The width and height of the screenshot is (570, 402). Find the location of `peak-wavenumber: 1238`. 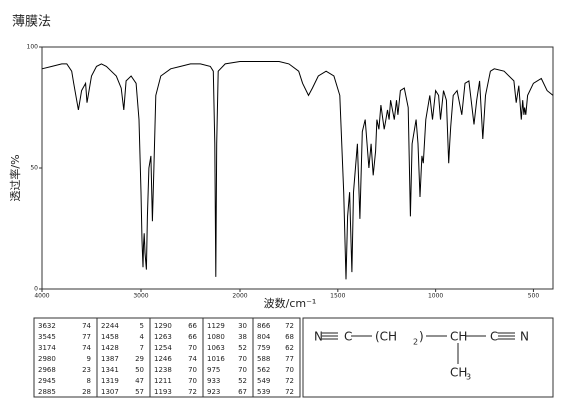

peak-wavenumber: 1238 is located at coordinates (163, 370).